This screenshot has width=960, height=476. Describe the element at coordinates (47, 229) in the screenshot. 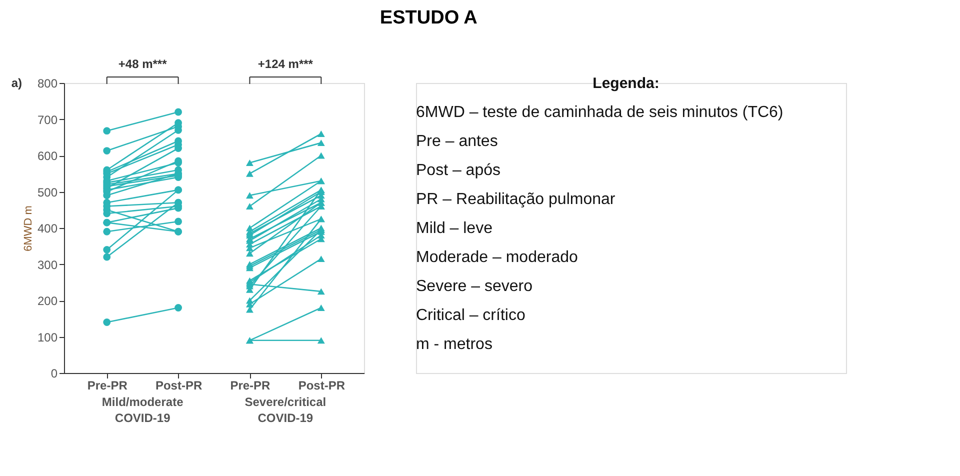

I see `y-tick-label: 400` at that location.